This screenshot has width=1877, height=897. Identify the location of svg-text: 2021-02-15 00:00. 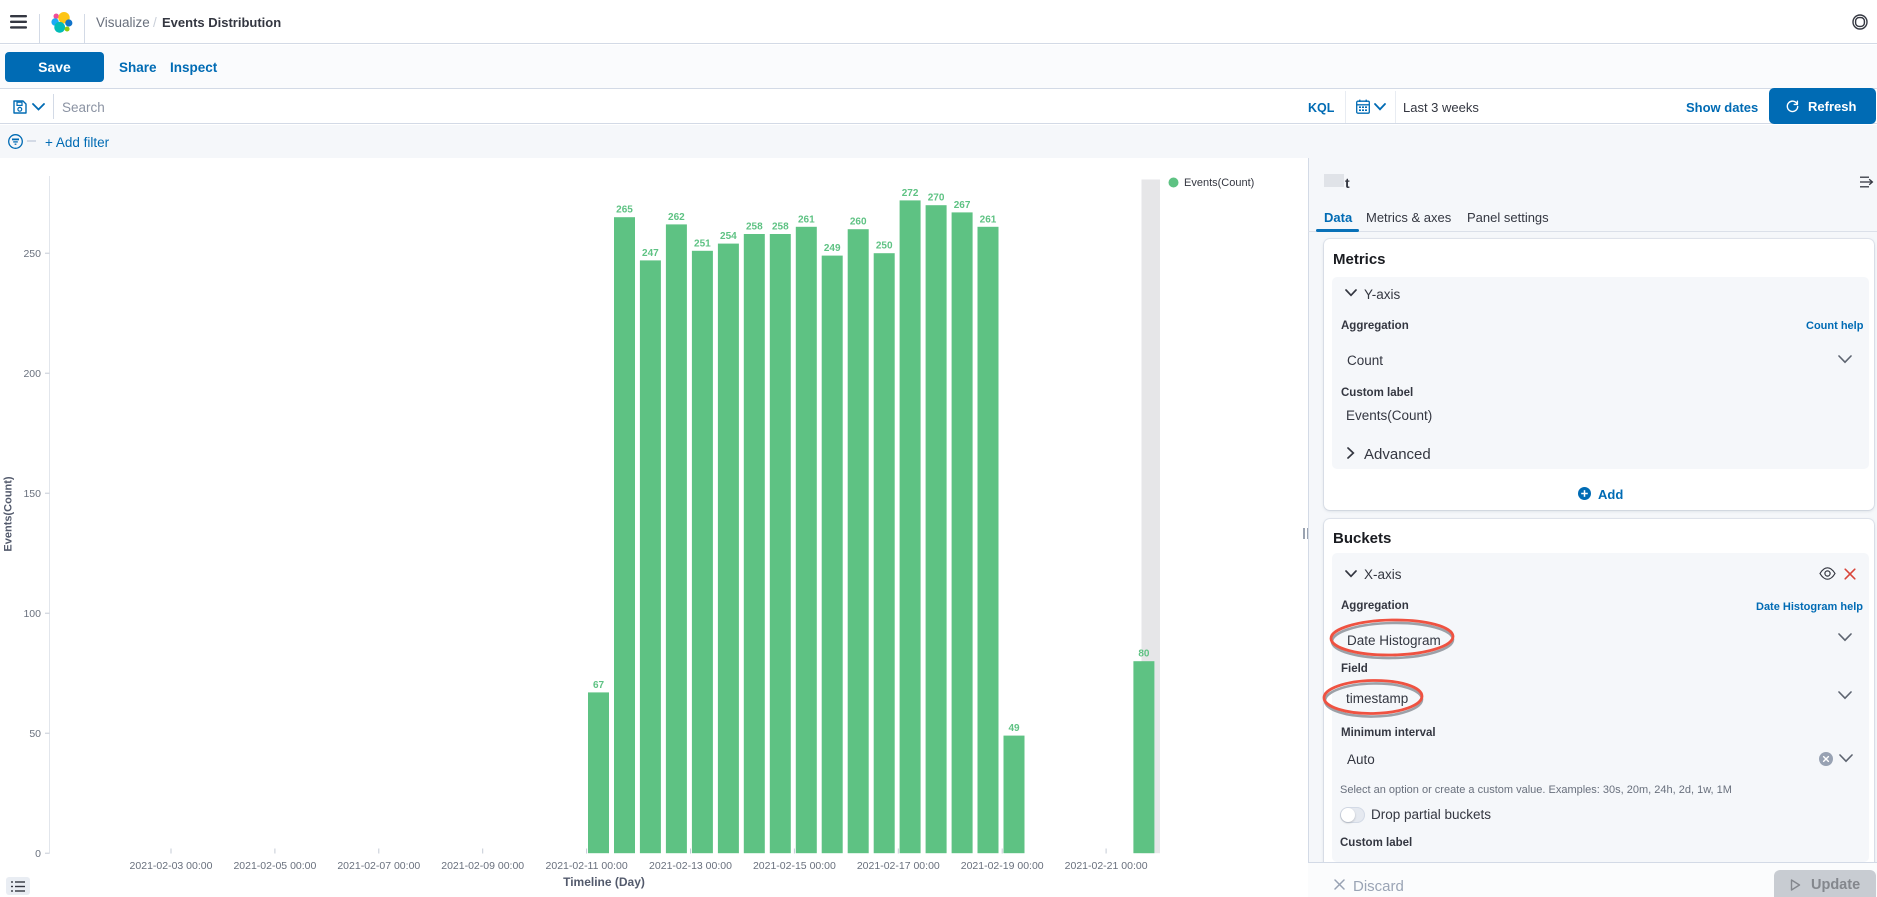
(794, 866).